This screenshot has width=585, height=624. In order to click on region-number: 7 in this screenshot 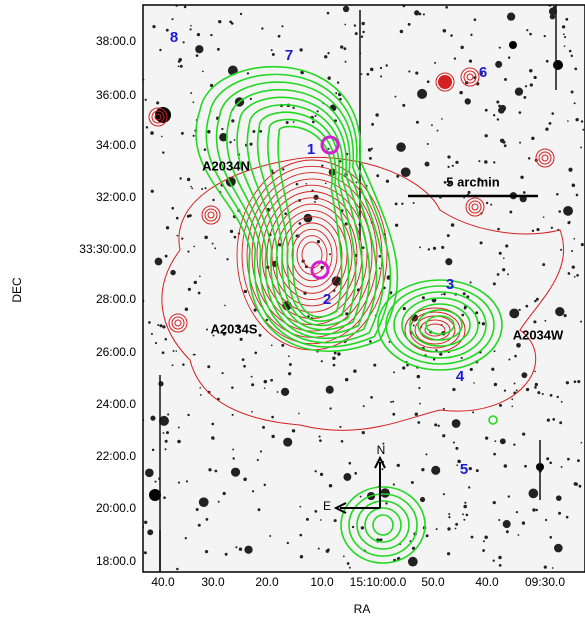, I will do `click(289, 55)`.